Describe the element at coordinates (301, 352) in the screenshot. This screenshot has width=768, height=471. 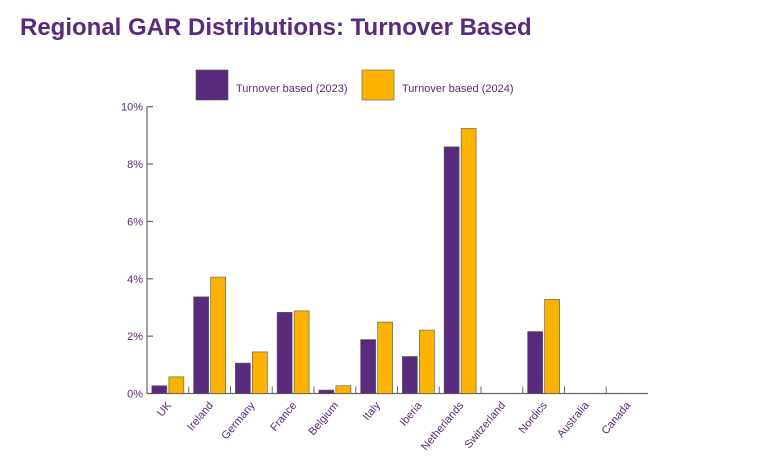
I see `bar-2024-france` at that location.